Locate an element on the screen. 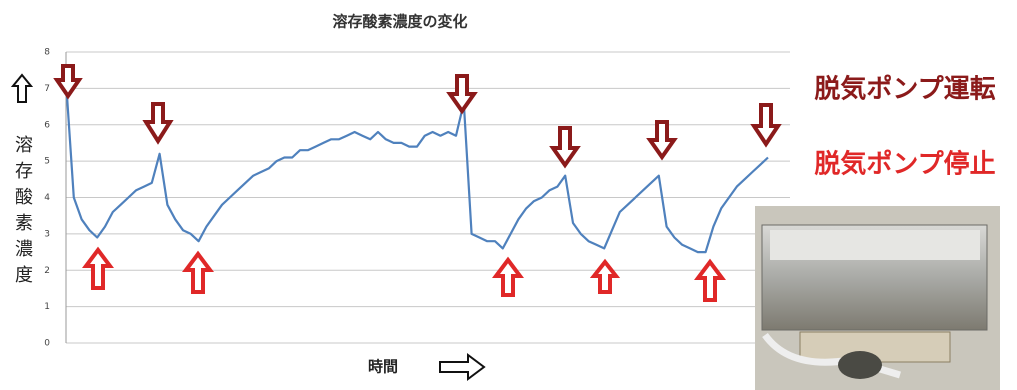  x-axis-label: 時間 is located at coordinates (383, 367).